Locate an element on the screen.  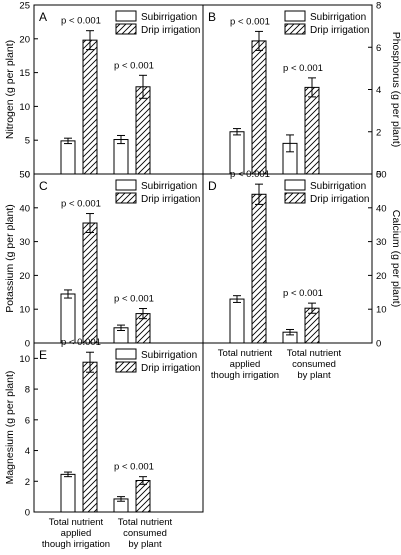
panel-e-bar-subirrigation is located at coordinates (68, 493).